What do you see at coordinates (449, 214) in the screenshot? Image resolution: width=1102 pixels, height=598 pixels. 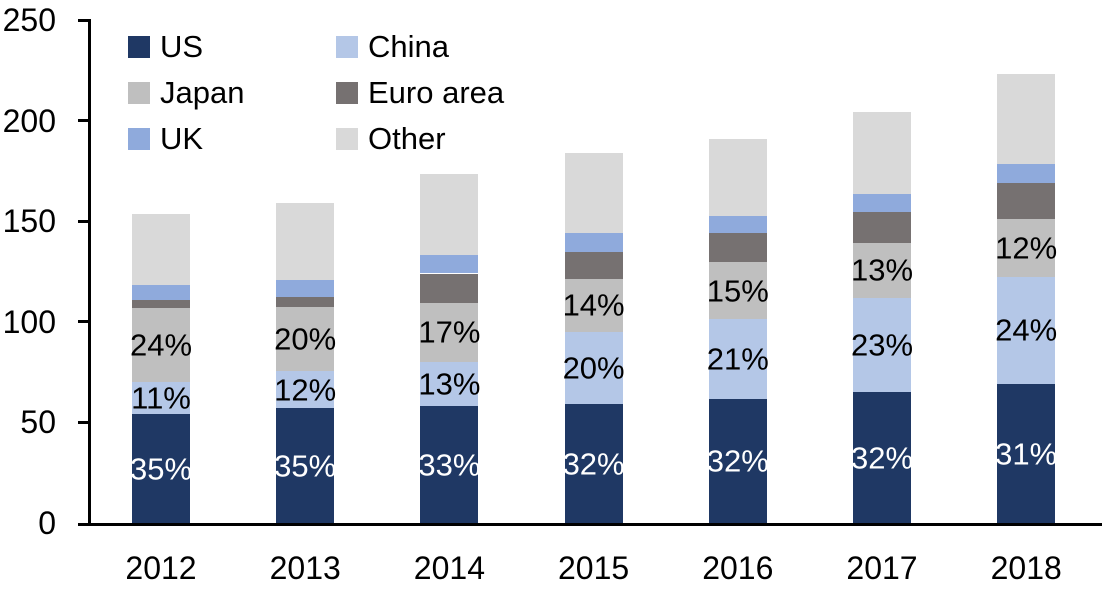 I see `bar-2014-other` at bounding box center [449, 214].